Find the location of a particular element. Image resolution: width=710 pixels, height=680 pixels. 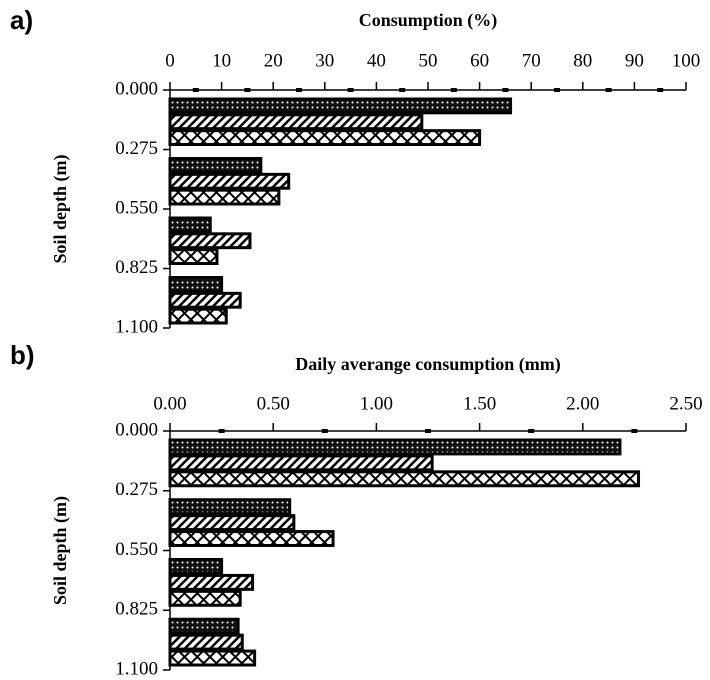

x-axis-title: Daily averange consumption (mm) is located at coordinates (427, 364).